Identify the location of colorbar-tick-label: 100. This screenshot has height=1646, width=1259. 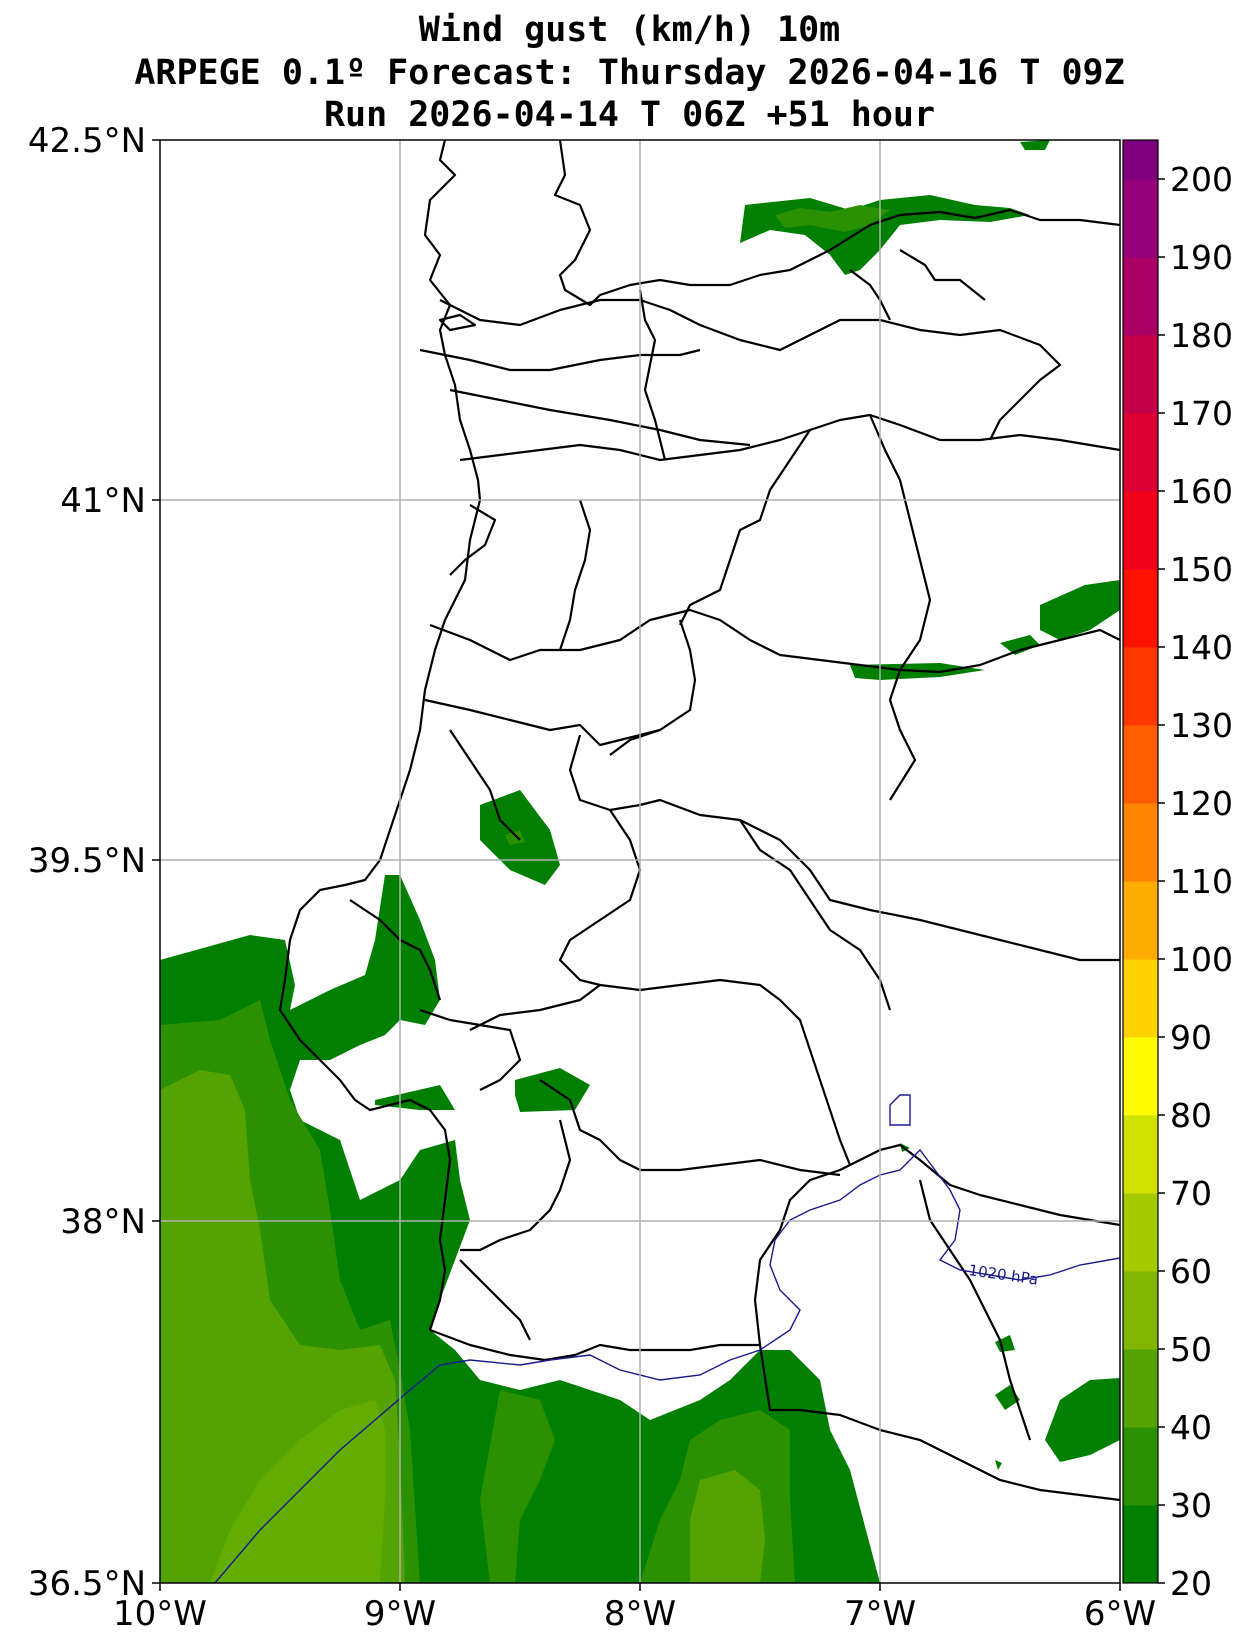
(1201, 959).